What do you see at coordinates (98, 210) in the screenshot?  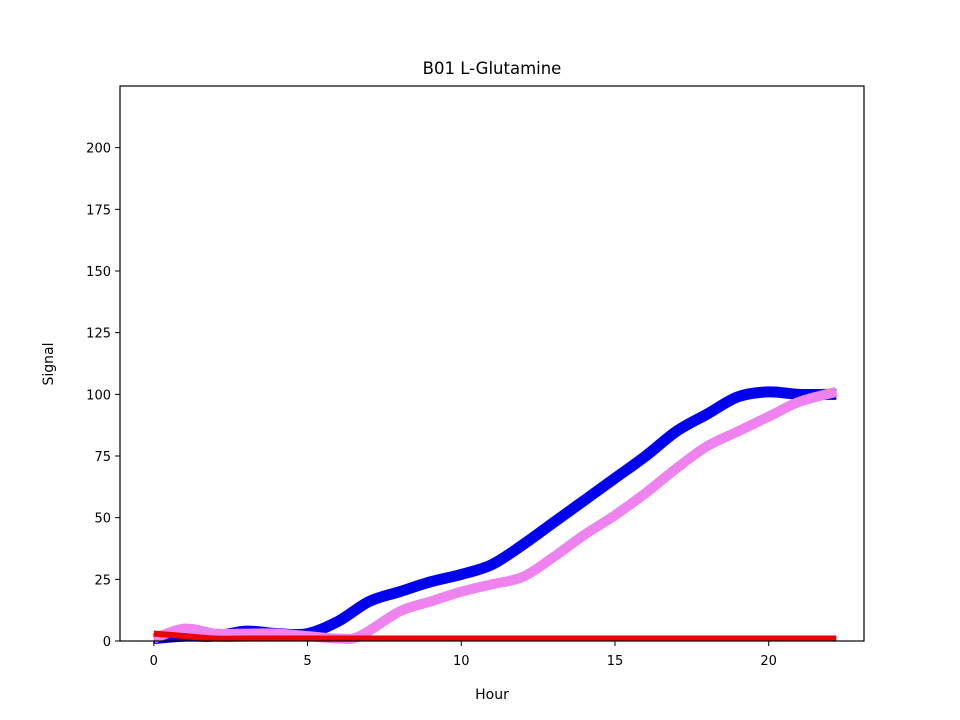 I see `y-tick-label: 175` at bounding box center [98, 210].